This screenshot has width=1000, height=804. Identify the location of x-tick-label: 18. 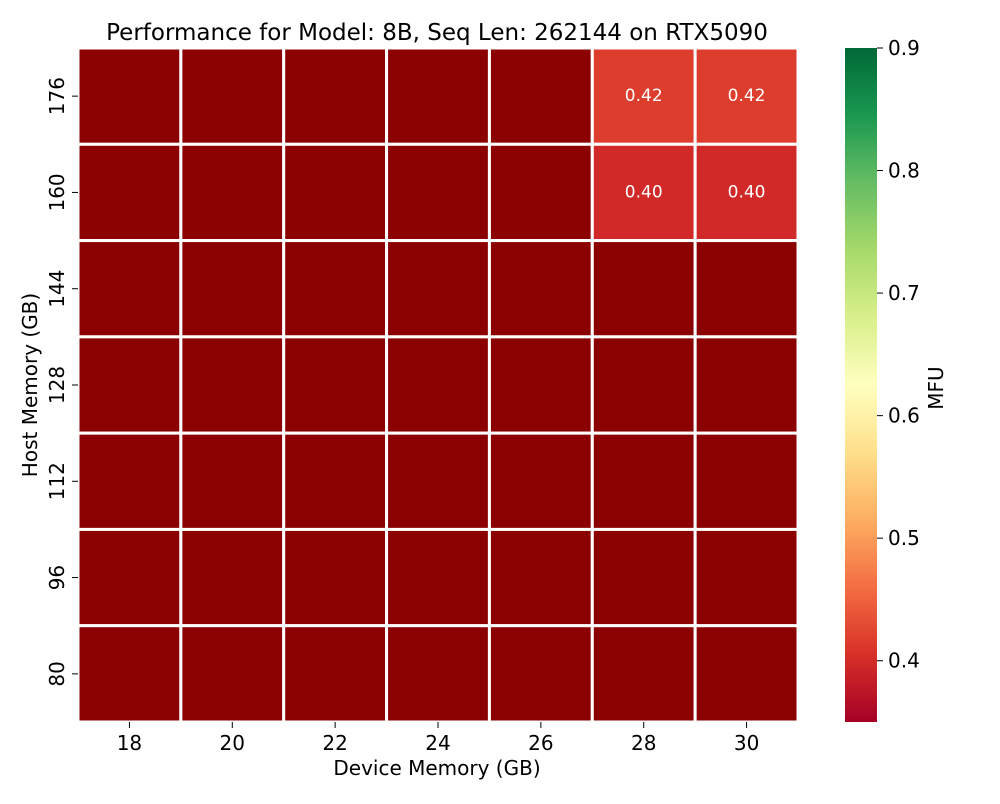
(129, 743).